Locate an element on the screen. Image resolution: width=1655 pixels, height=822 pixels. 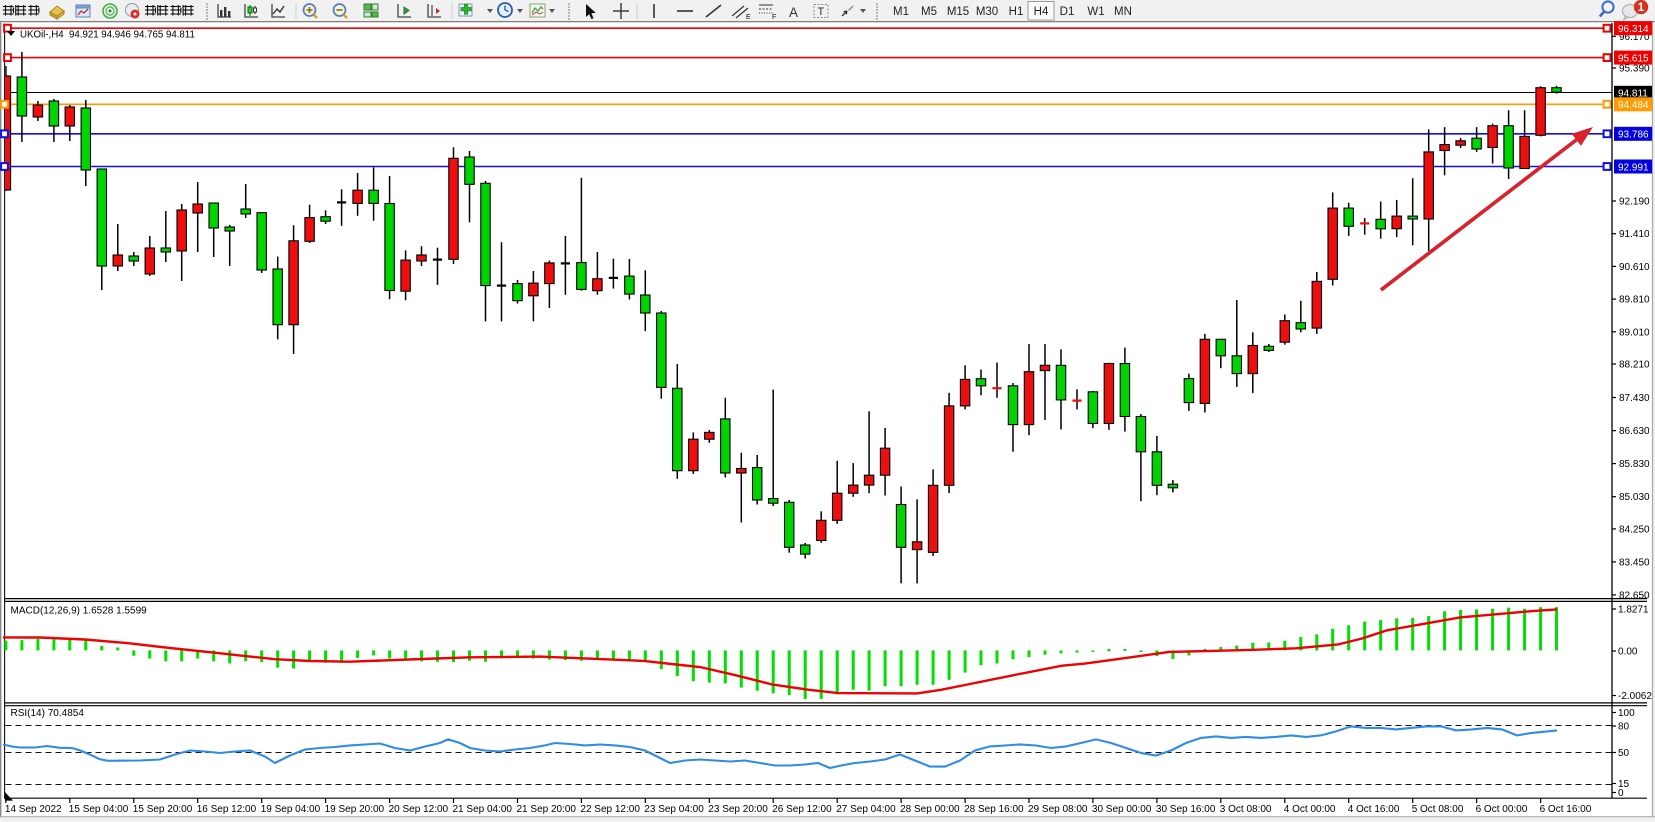
svg-text: H4 is located at coordinates (1041, 12).